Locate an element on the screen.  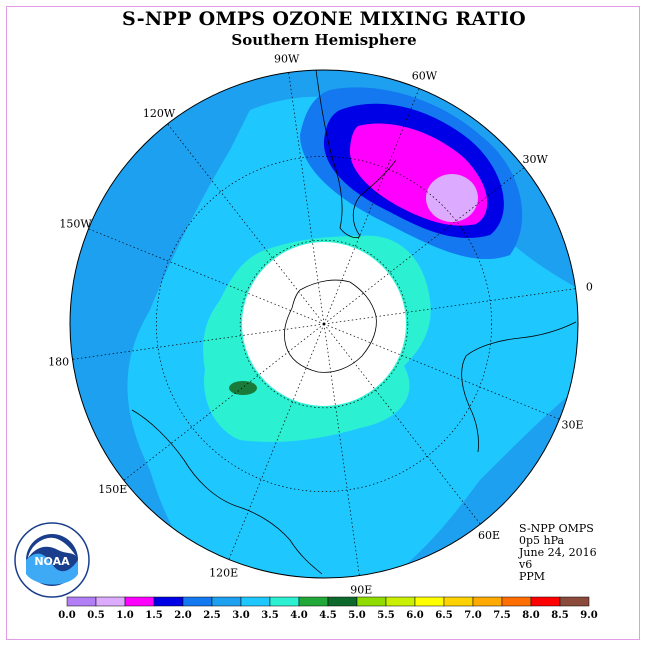
longitude-label: 120E is located at coordinates (223, 573).